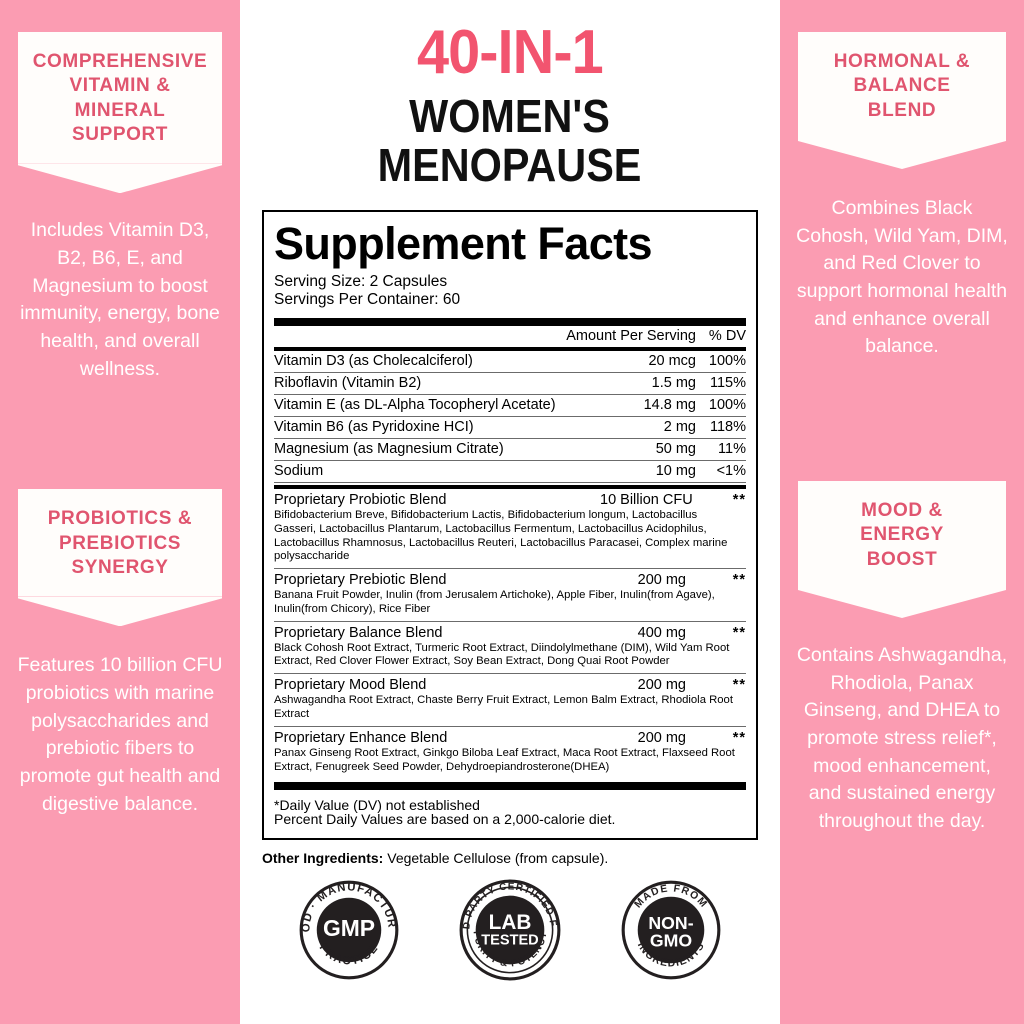  Describe the element at coordinates (671, 923) in the screenshot. I see `gmo-center-line1: NON-` at that location.